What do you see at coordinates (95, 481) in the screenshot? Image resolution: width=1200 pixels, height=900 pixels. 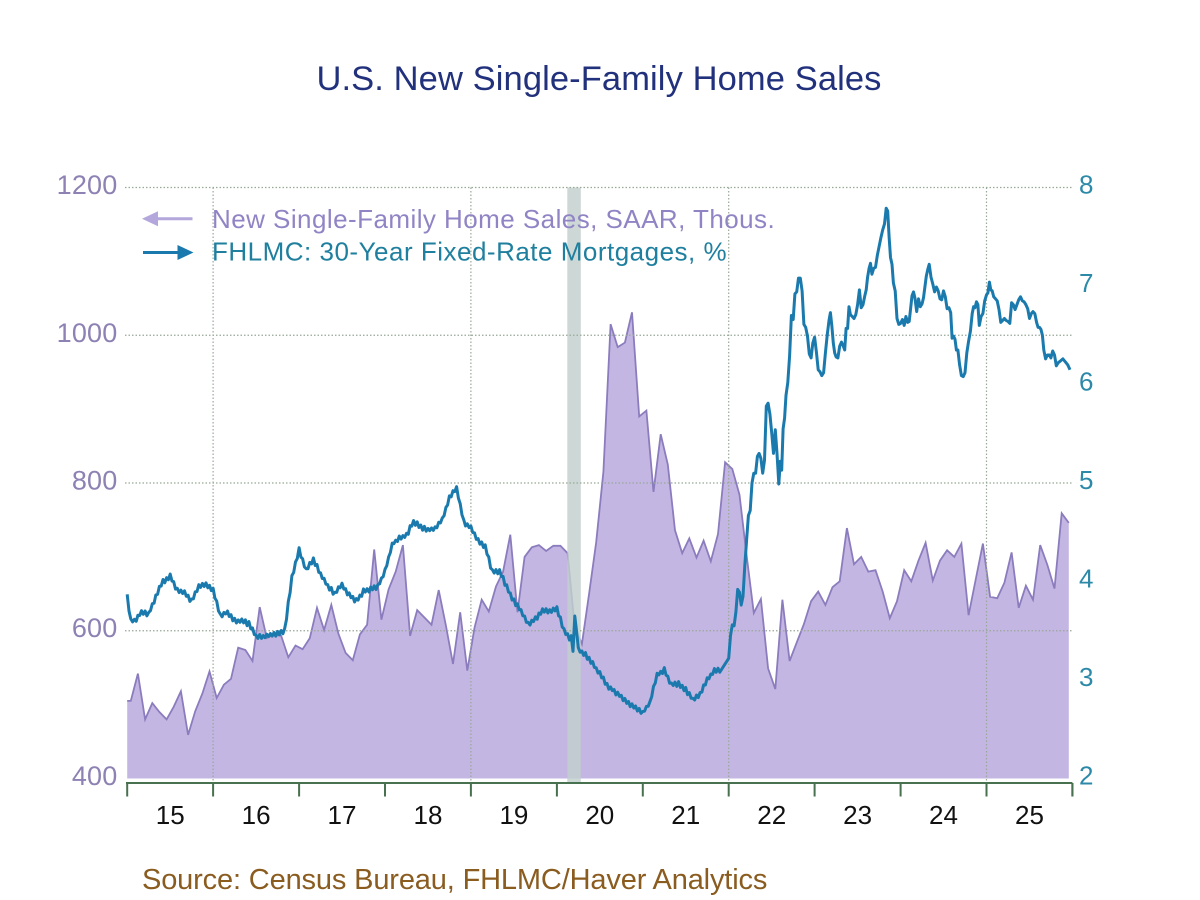 I see `svg-text: 800` at bounding box center [95, 481].